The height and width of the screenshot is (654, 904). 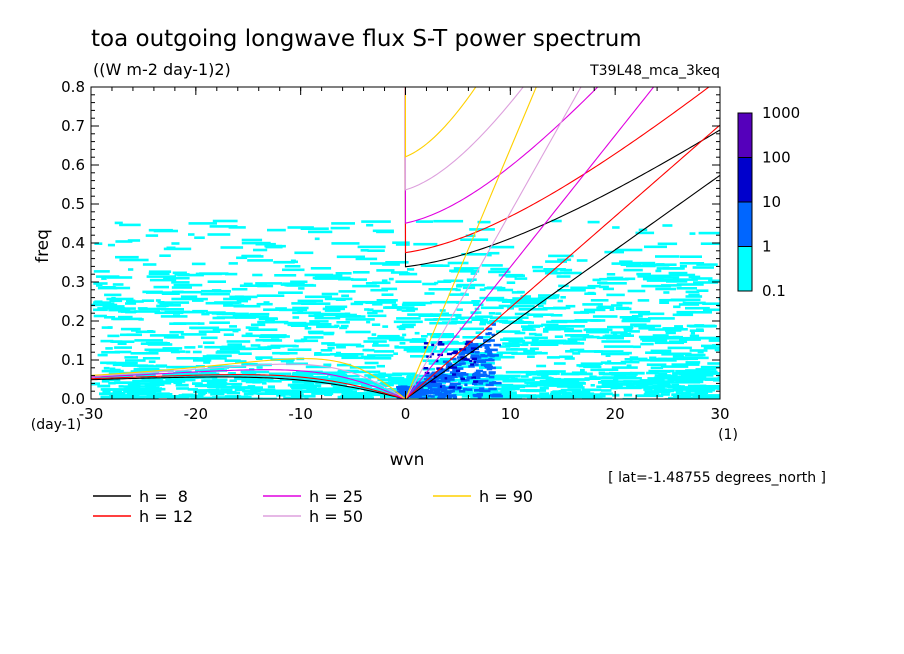 I want to click on chart-subtitle: ((W m-2 day-1)2), so click(x=162, y=69).